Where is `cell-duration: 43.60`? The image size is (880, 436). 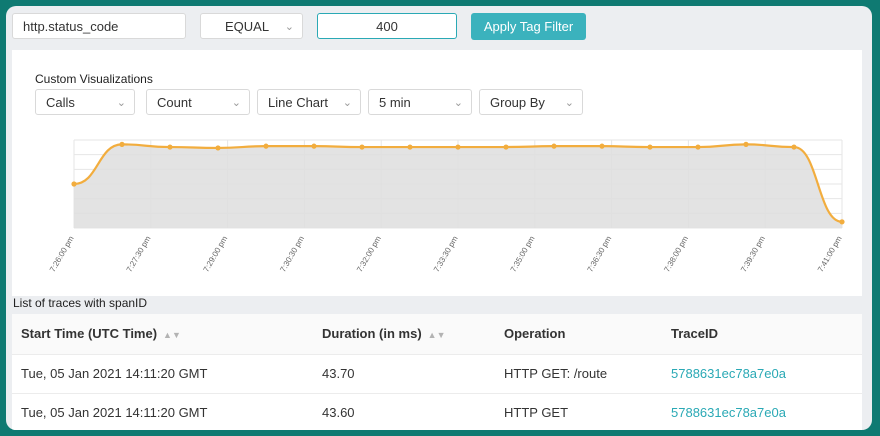
cell-duration: 43.60 is located at coordinates (338, 412).